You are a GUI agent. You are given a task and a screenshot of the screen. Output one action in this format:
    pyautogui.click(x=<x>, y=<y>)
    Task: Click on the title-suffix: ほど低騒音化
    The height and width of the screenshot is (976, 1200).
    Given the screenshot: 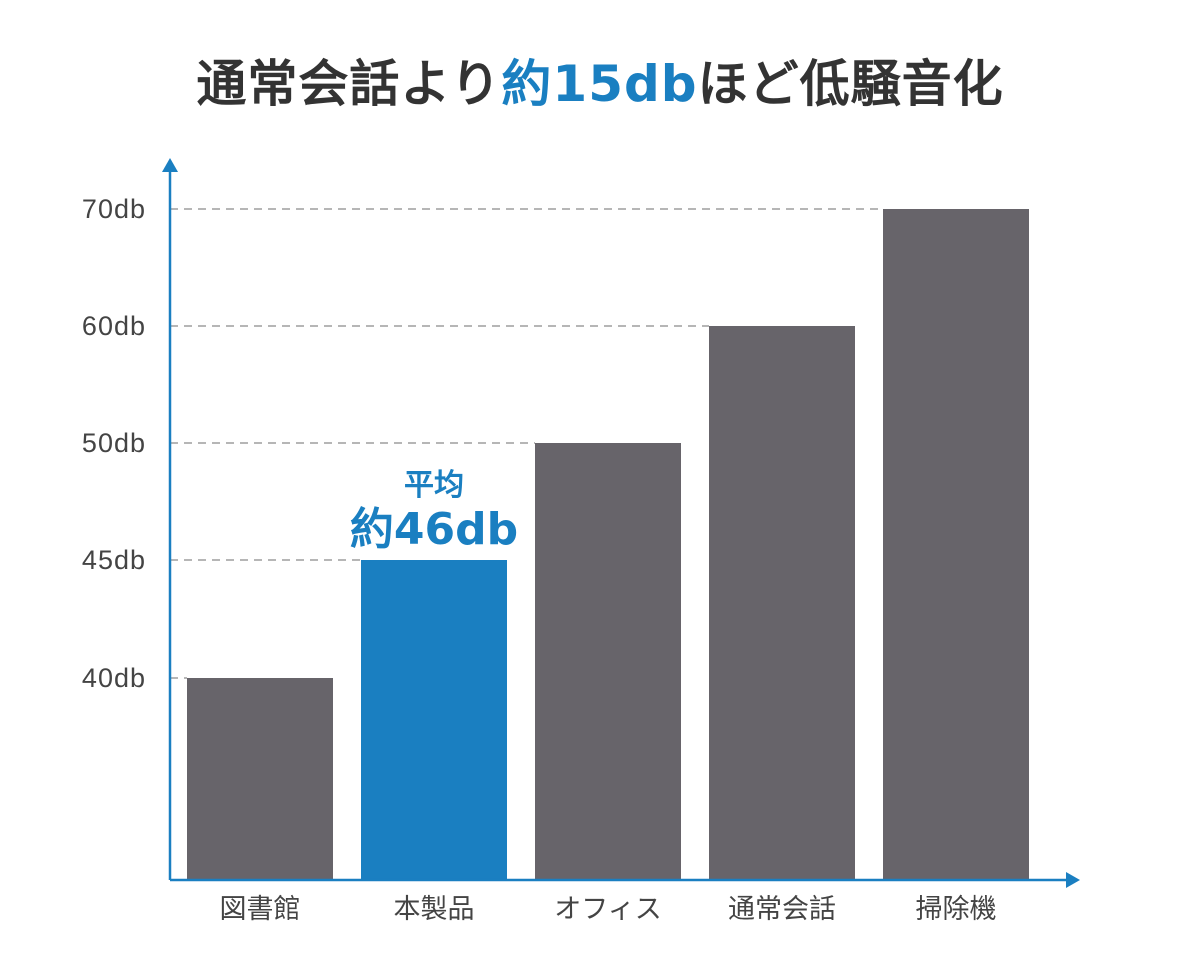 What is the action you would take?
    pyautogui.click(x=850, y=84)
    